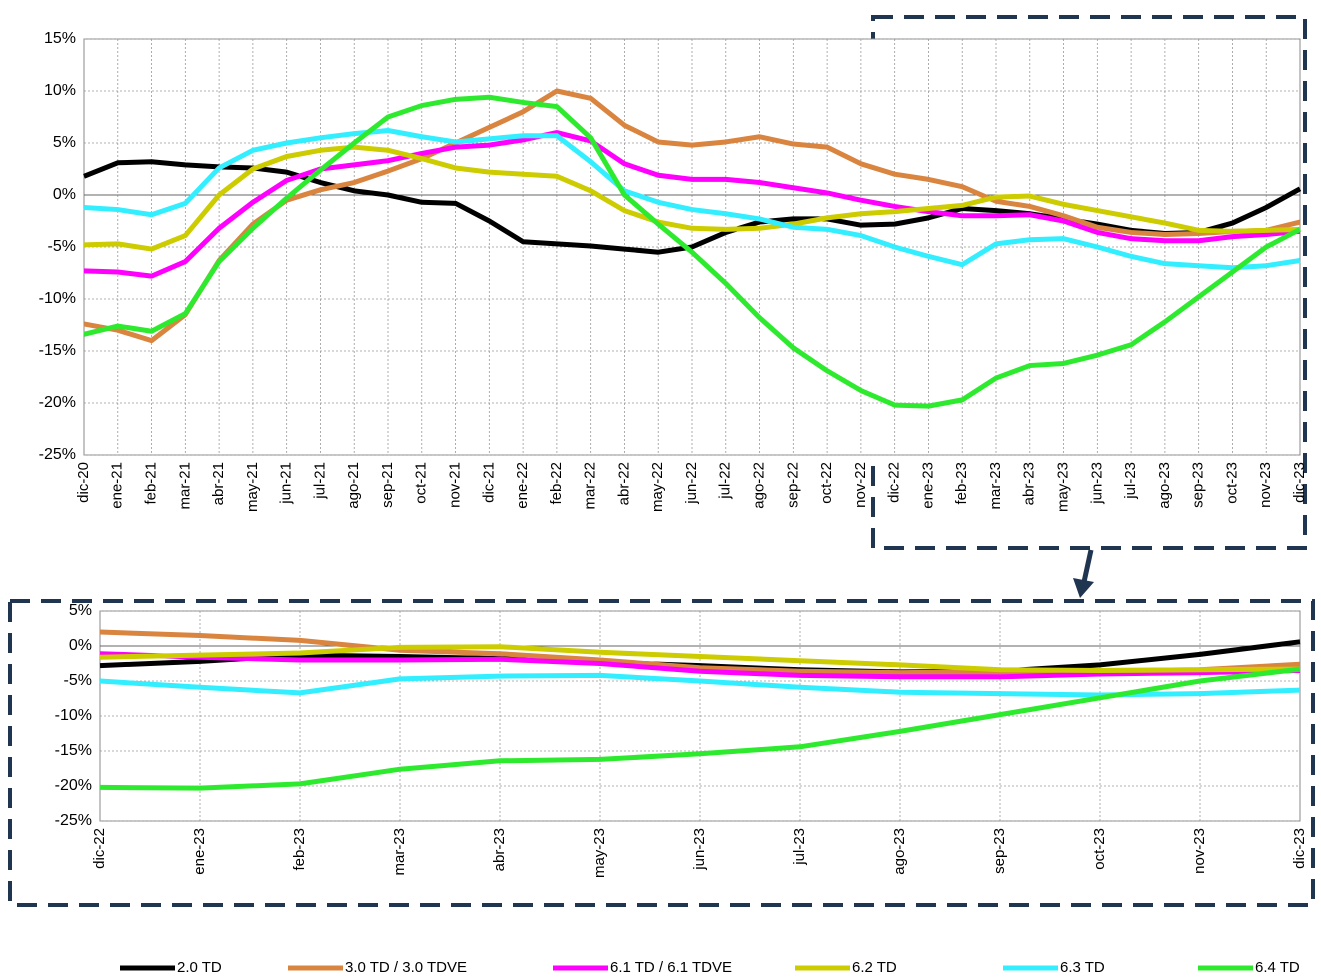  Describe the element at coordinates (826, 483) in the screenshot. I see `x-tick-label: oct-22` at that location.